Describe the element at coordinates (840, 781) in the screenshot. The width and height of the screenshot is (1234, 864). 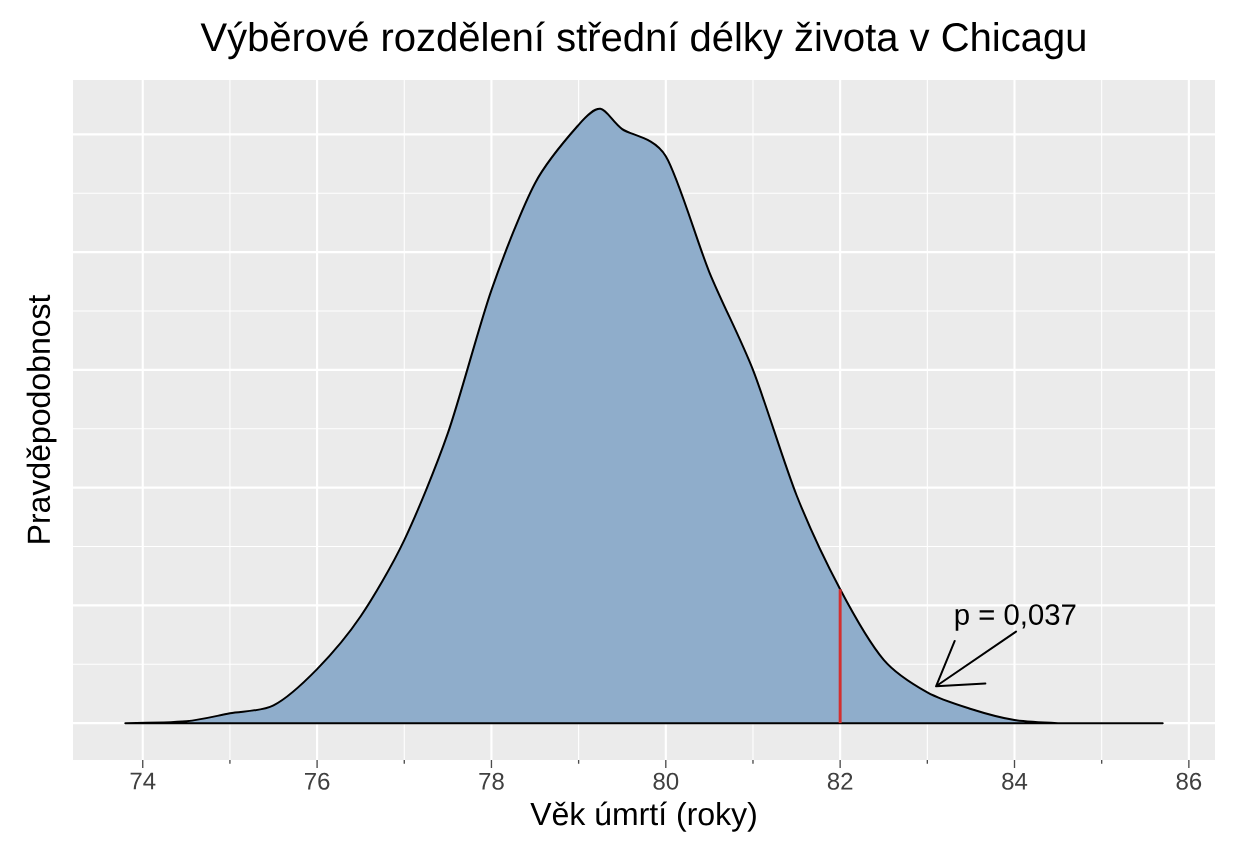
I see `x-tick-label: 82` at that location.